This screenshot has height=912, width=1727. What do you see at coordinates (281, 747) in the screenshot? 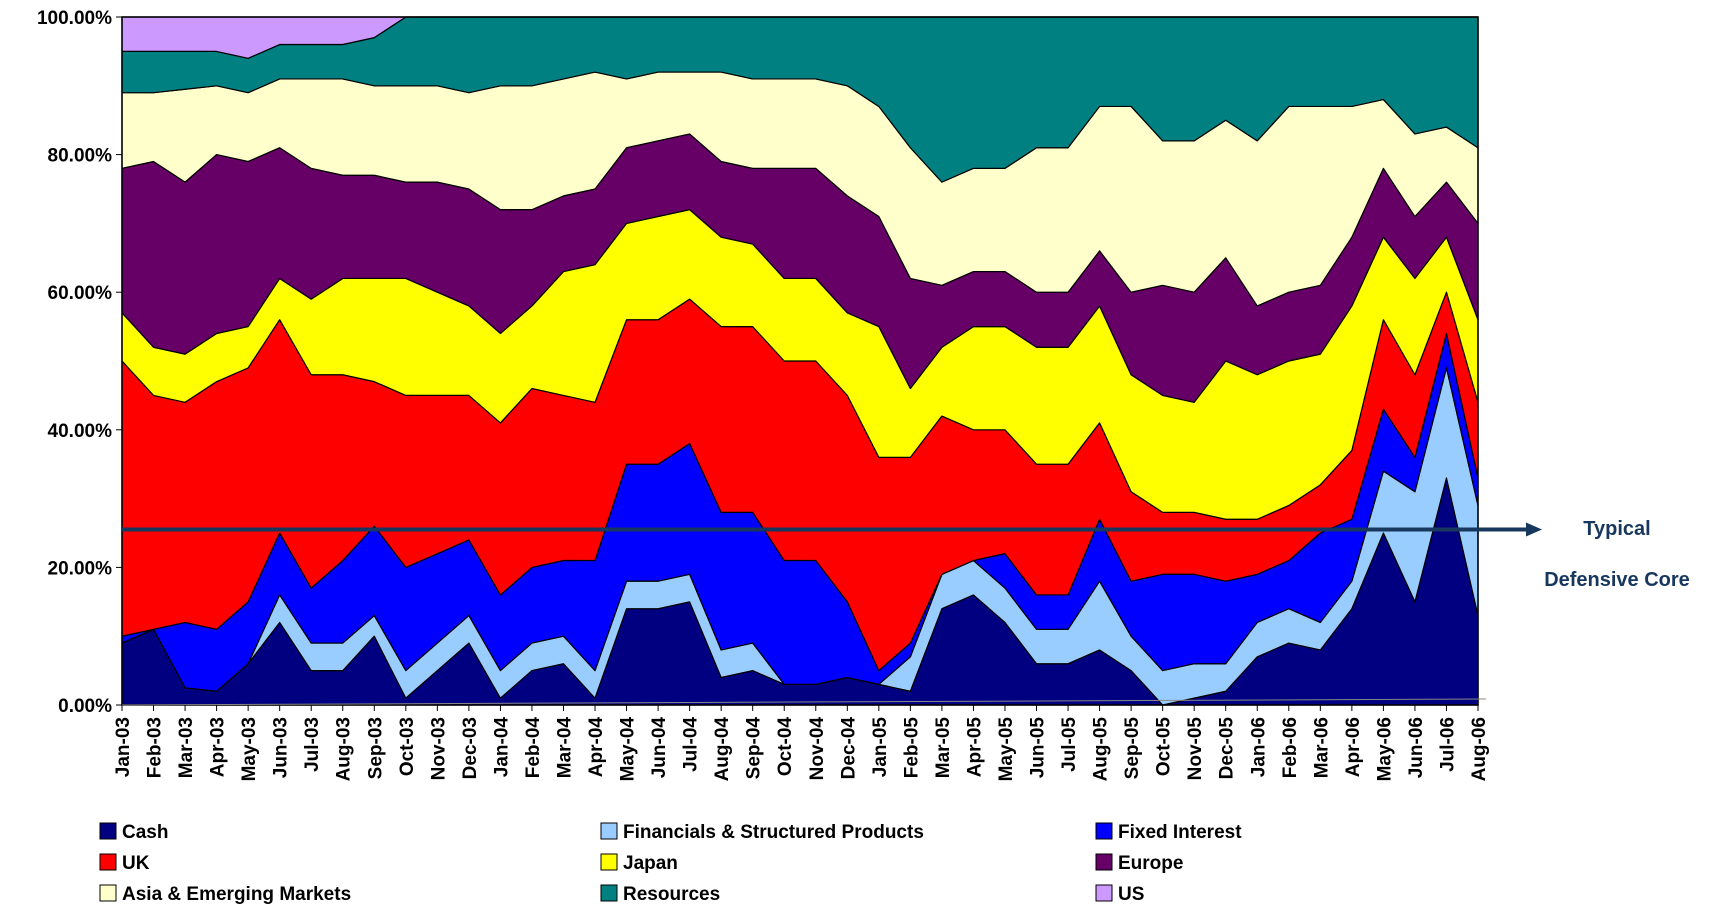
I see `x-tick-label: Jun-03` at bounding box center [281, 747].